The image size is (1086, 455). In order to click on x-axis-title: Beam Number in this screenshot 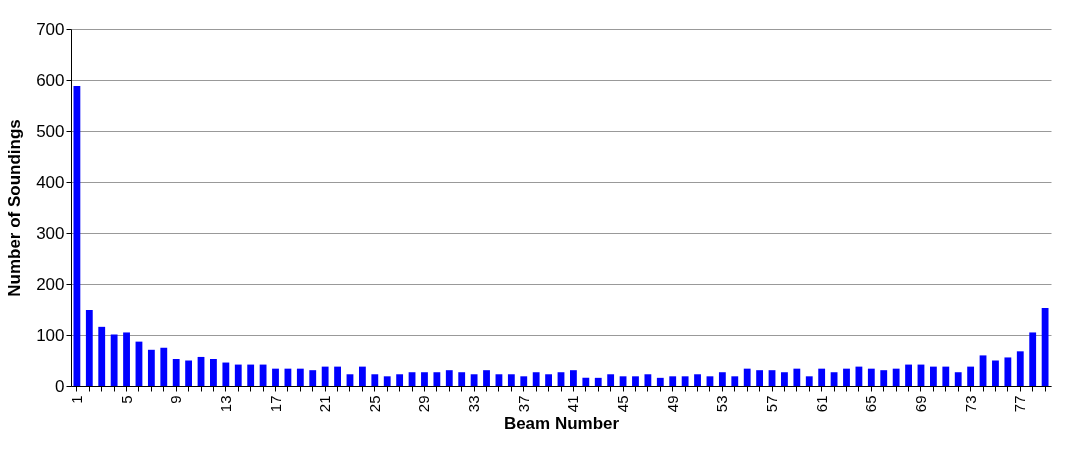, I will do `click(561, 424)`.